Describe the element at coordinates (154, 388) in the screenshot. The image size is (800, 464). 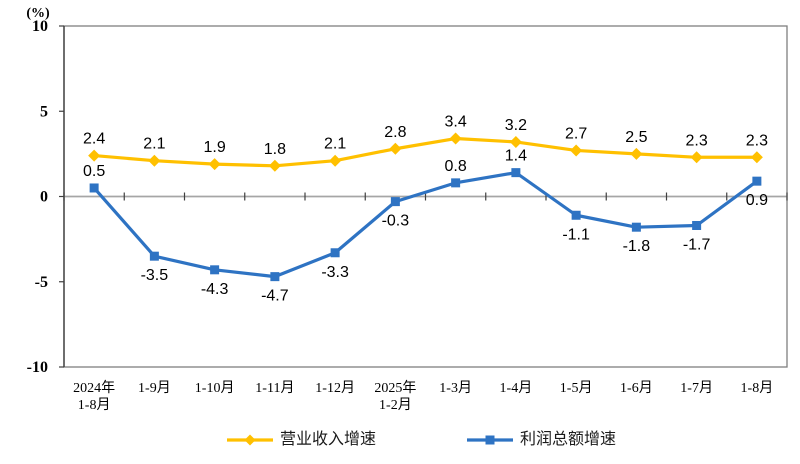
I see `x-tick-label: 1-9月` at that location.